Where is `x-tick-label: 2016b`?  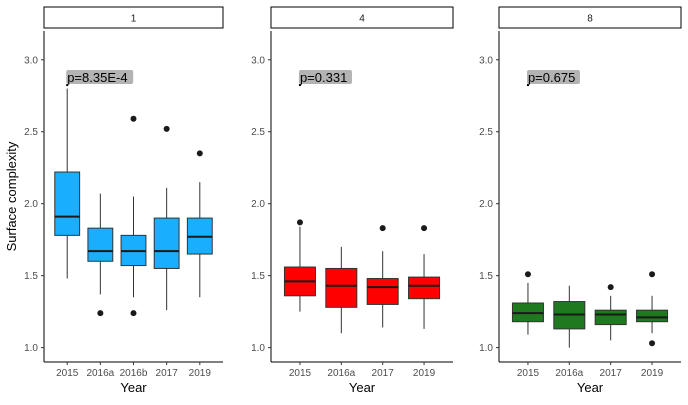 x-tick-label: 2016b is located at coordinates (134, 373).